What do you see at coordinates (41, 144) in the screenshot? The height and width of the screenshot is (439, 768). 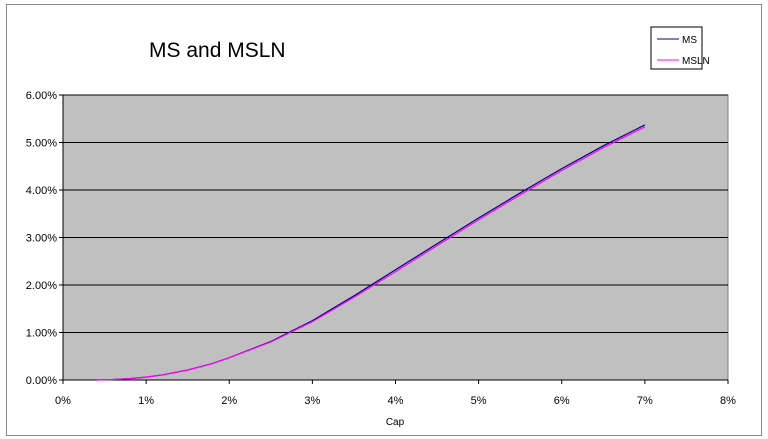 I see `y-tick-label-5: 5.00%` at bounding box center [41, 144].